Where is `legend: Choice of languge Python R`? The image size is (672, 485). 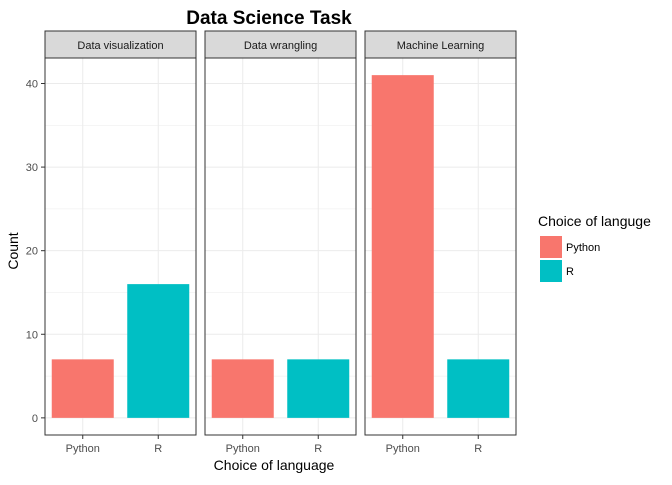 legend: Choice of languge Python R is located at coordinates (594, 247).